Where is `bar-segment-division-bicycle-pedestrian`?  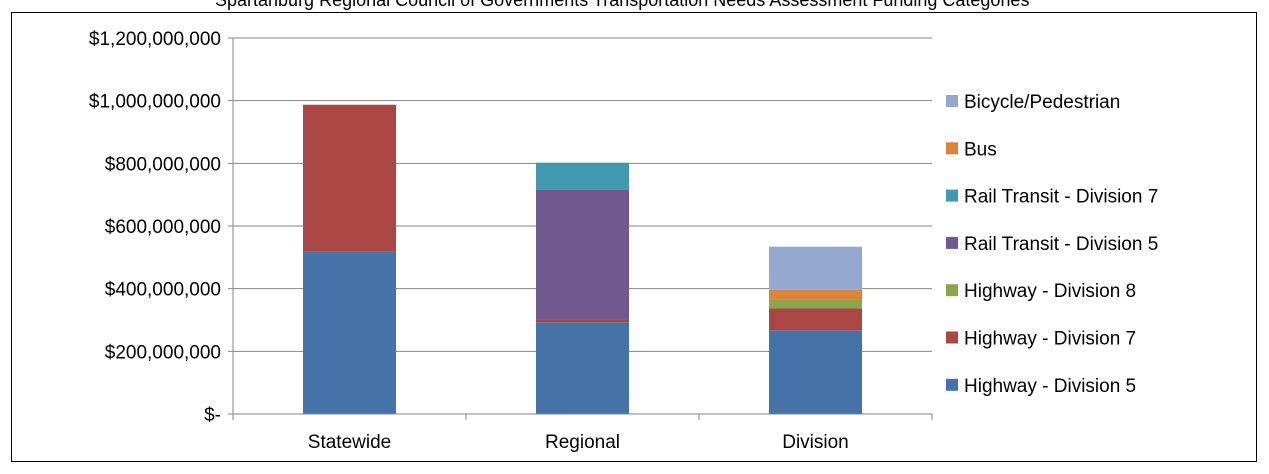 bar-segment-division-bicycle-pedestrian is located at coordinates (815, 268).